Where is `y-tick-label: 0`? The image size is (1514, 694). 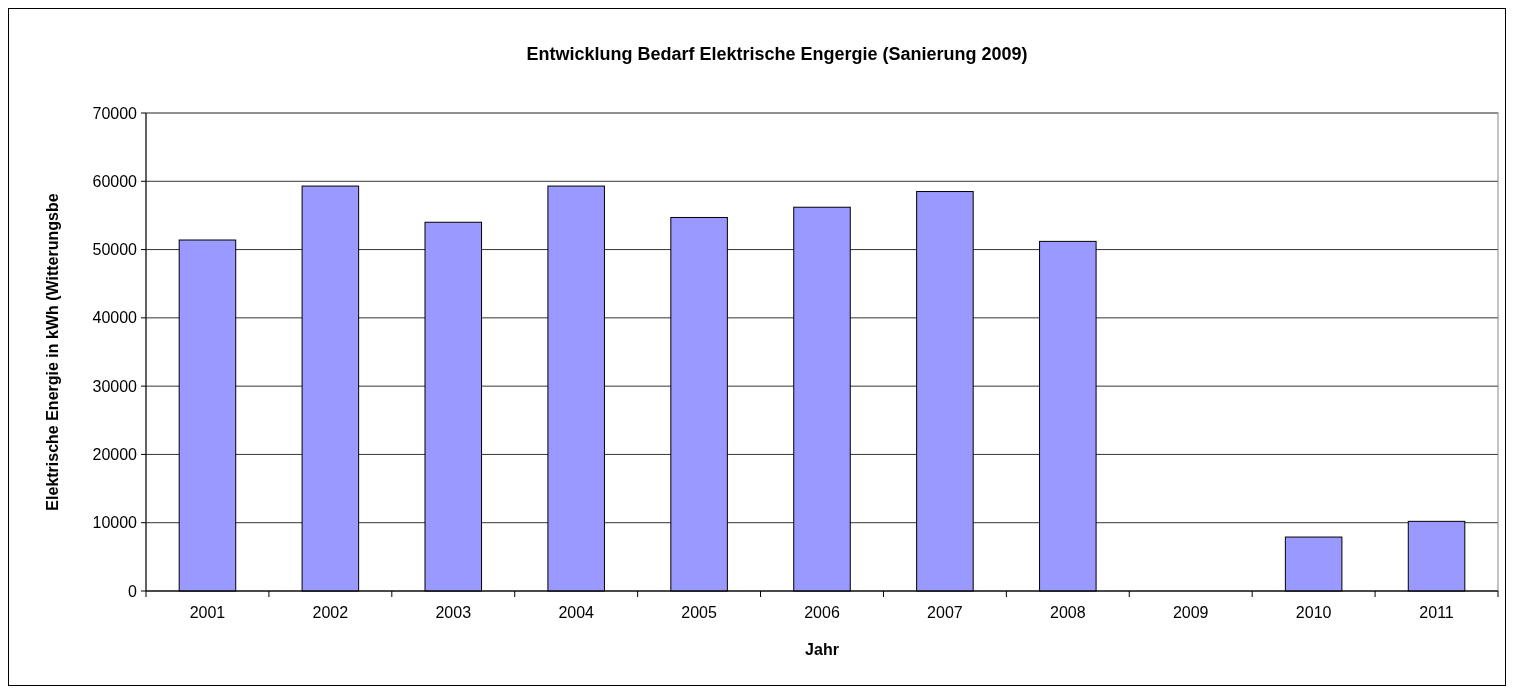 y-tick-label: 0 is located at coordinates (133, 591).